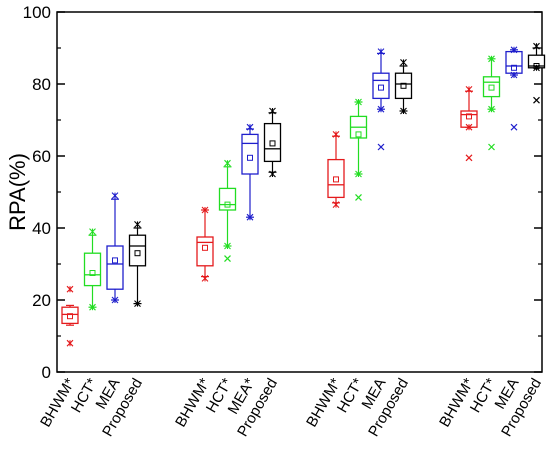  I want to click on y-tick-label: 80, so click(41, 84).